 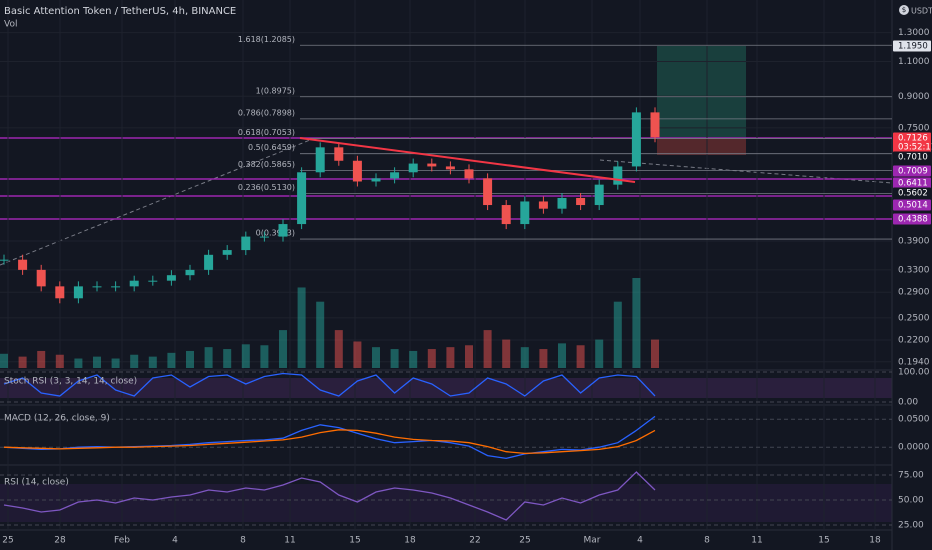 What do you see at coordinates (914, 62) in the screenshot?
I see `price-axis-label: 1.1000` at bounding box center [914, 62].